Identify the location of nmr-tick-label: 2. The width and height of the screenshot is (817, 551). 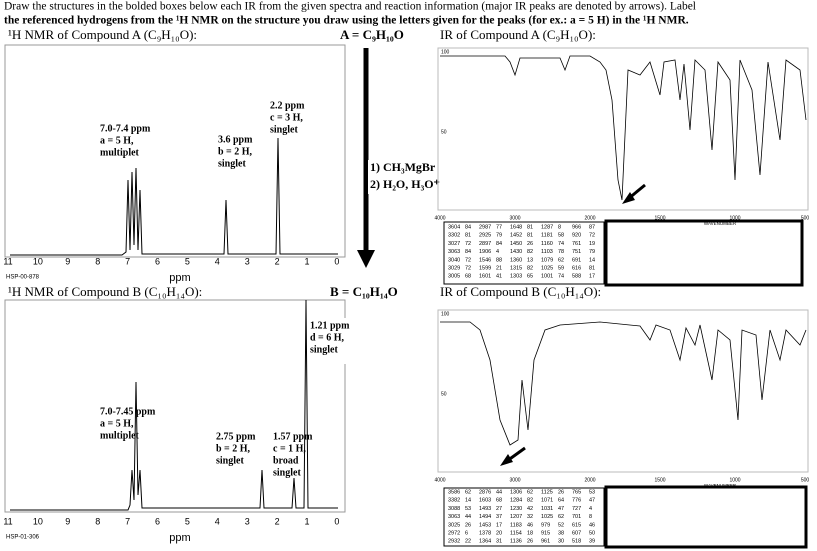
(277, 521).